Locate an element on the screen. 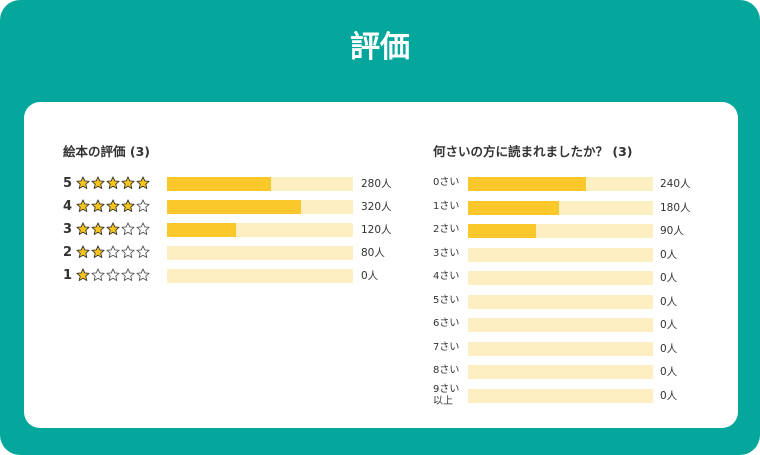  age-section-title: 何さいの方に読まれましたか？ (3) is located at coordinates (533, 152).